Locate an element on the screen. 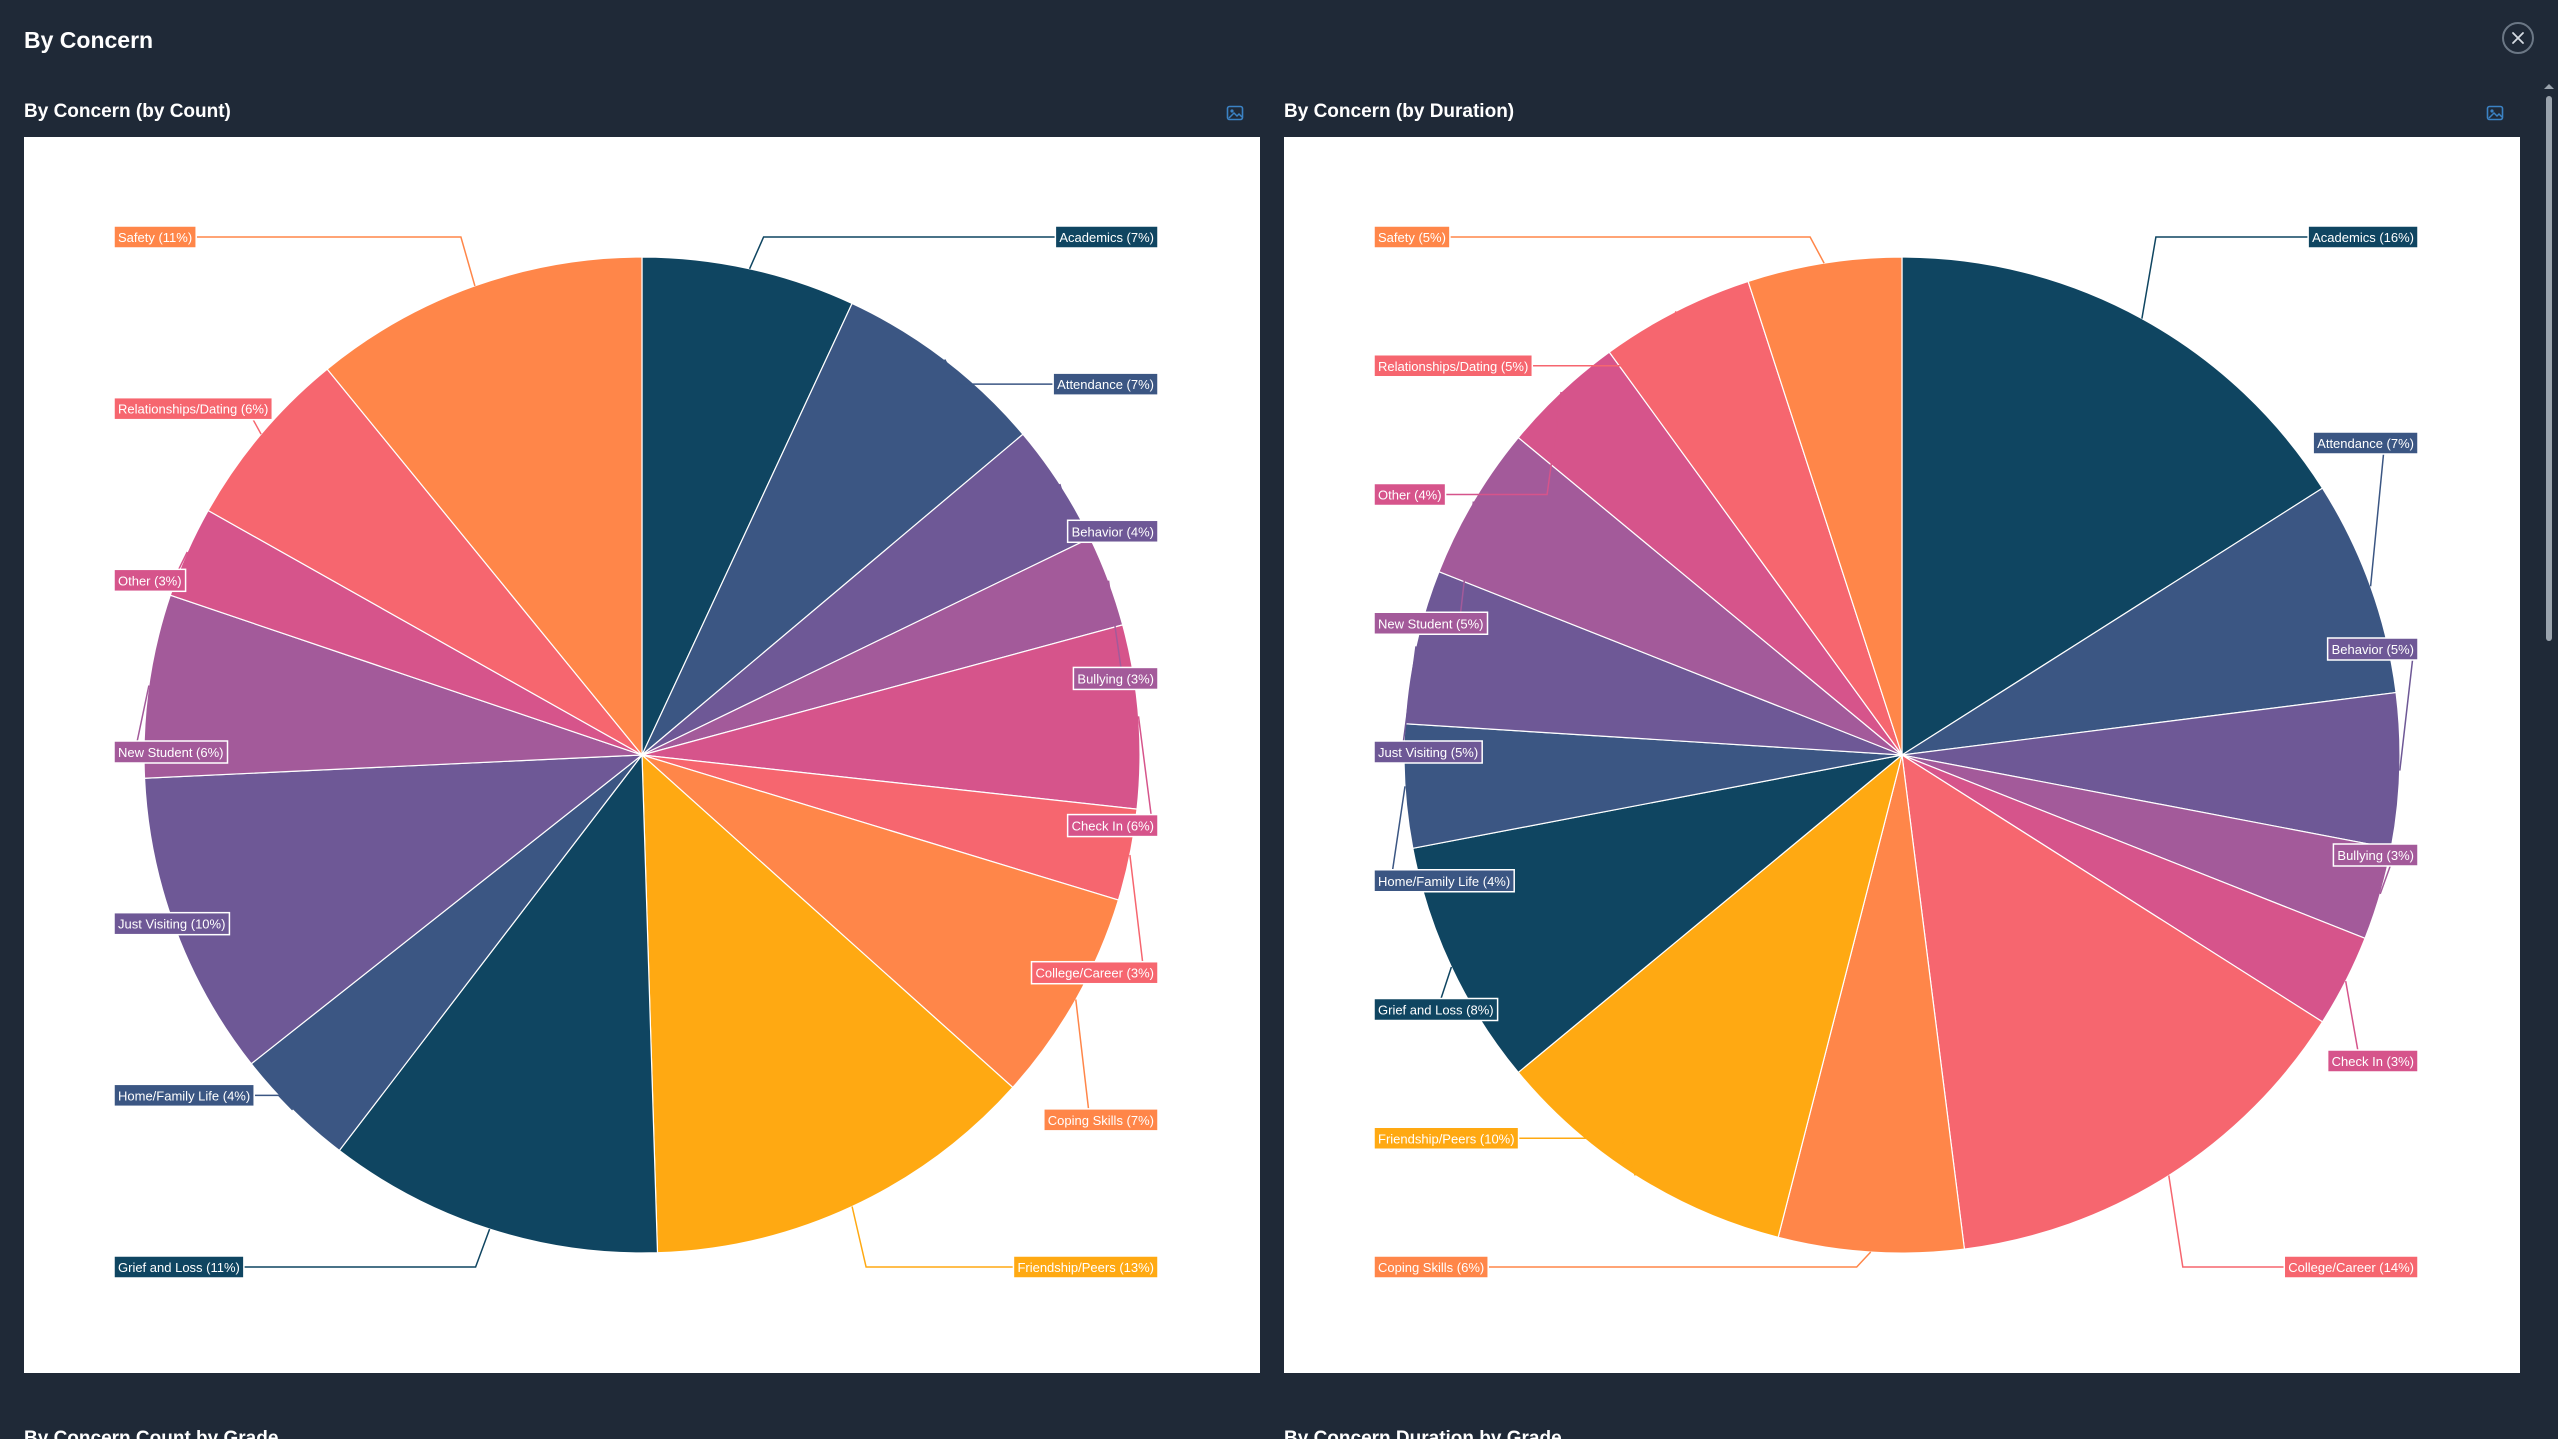 This screenshot has height=1439, width=2558. label-grief-and-loss: Grief and Loss (8%) is located at coordinates (1436, 1010).